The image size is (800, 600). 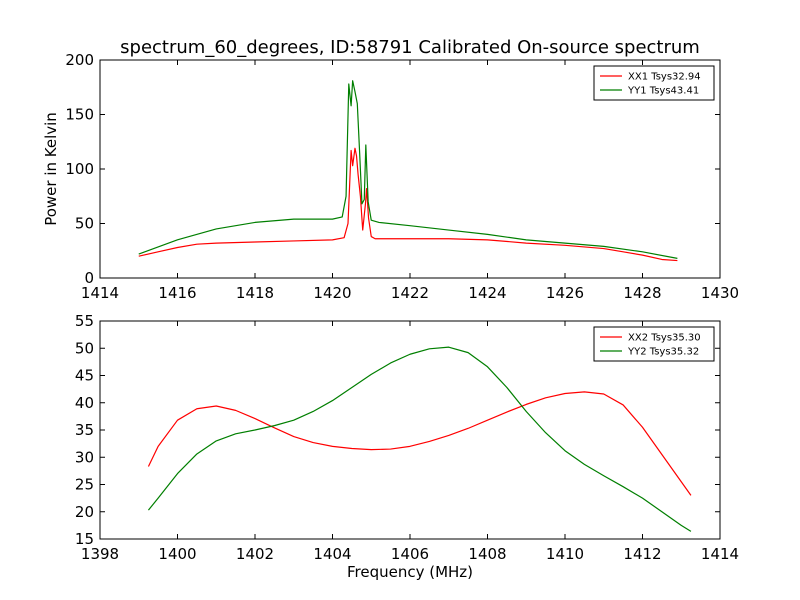 I want to click on y-tick-label: 15, so click(x=84, y=539).